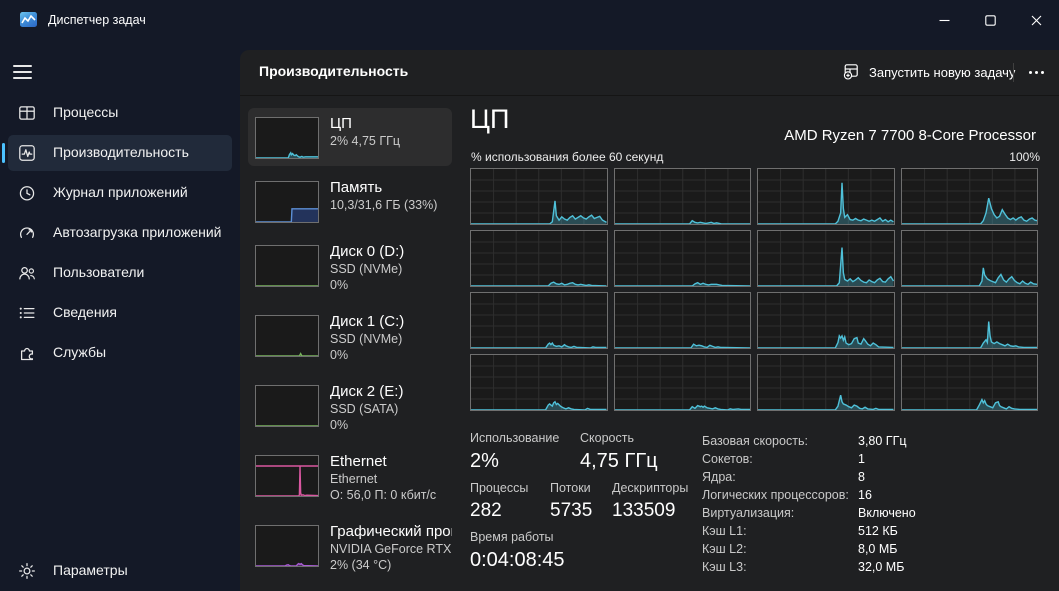  Describe the element at coordinates (567, 157) in the screenshot. I see `graph-caption: % использования более 60 секунд` at that location.